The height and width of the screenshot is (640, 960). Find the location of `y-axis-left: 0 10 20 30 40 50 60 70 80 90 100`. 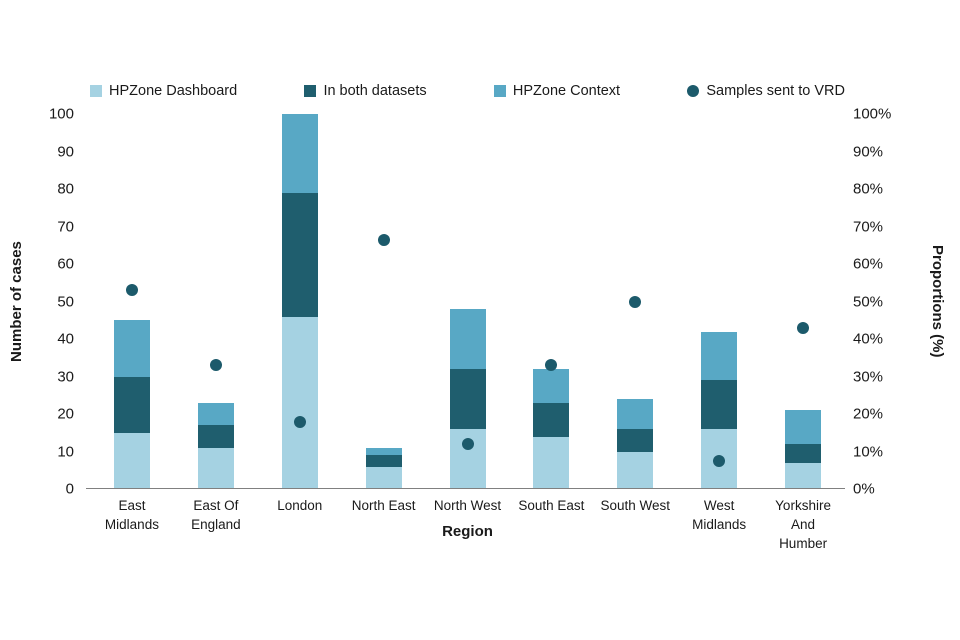

y-axis-left: 0 10 20 30 40 50 60 70 80 90 100 is located at coordinates (40, 302).